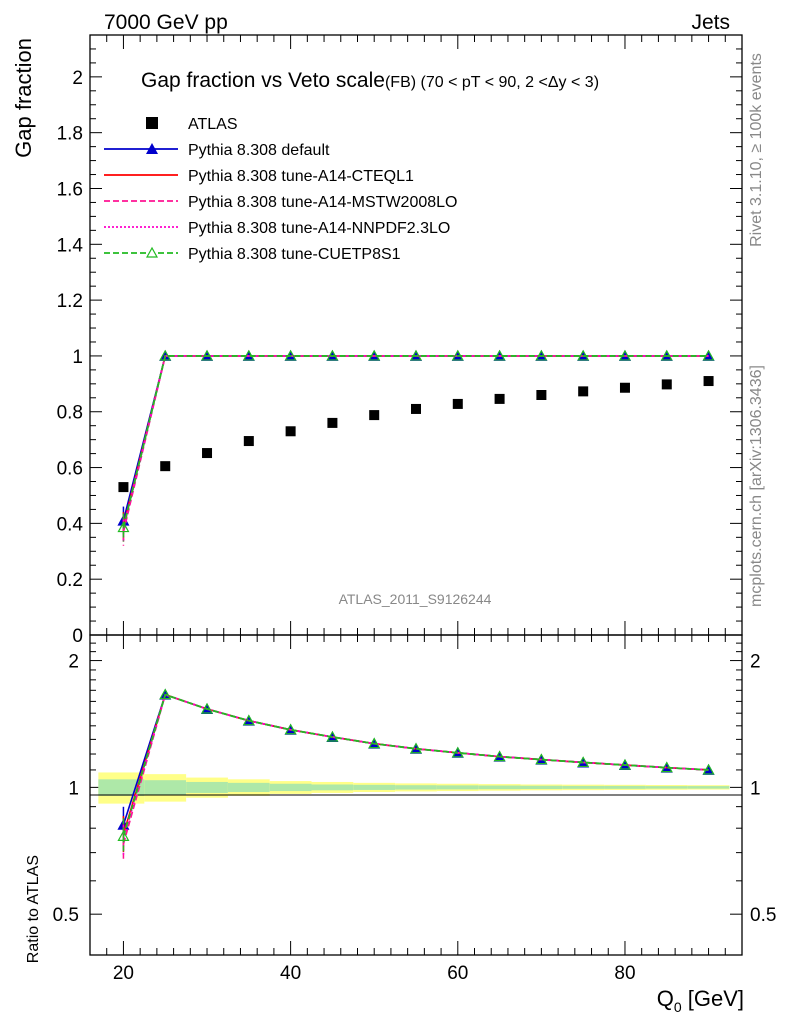 The height and width of the screenshot is (1024, 786). What do you see at coordinates (70, 301) in the screenshot?
I see `main-y-tick-label: 1.2` at bounding box center [70, 301].